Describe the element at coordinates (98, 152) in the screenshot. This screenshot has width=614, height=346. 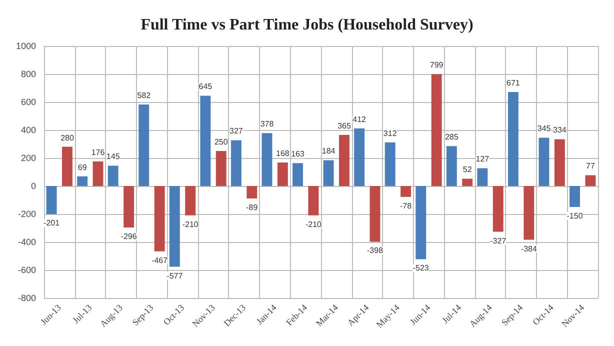
I see `data-label: 176` at that location.